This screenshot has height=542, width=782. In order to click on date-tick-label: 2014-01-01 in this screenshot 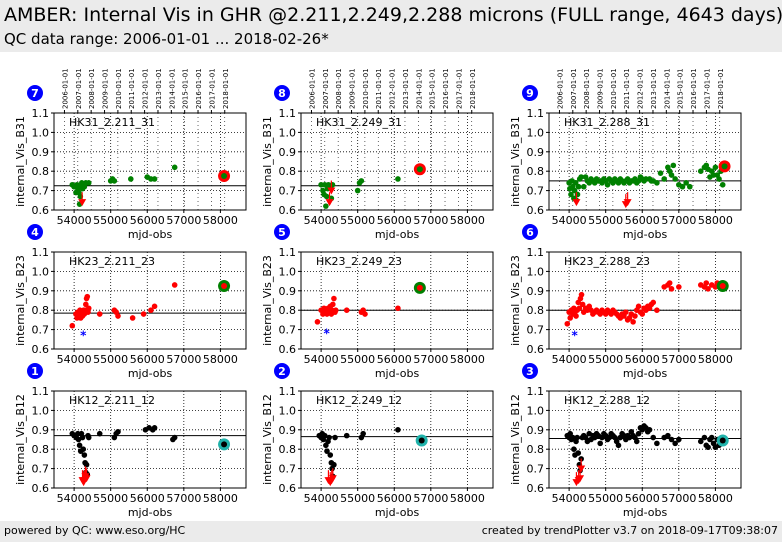, I will do `click(667, 88)`.